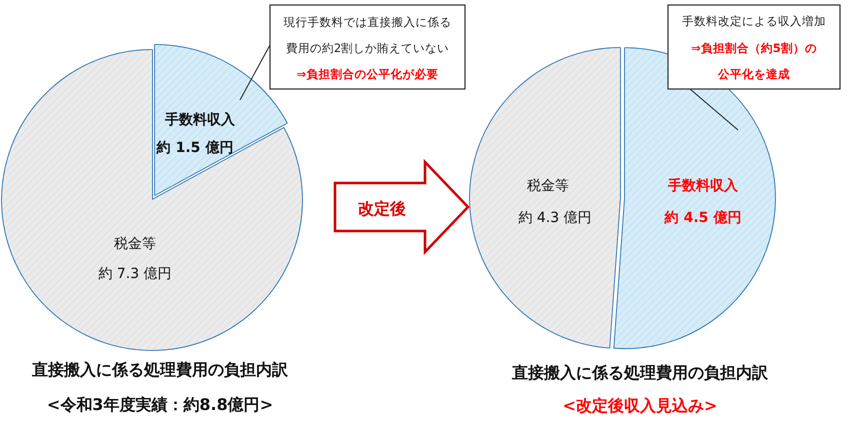 This screenshot has width=849, height=423. Describe the element at coordinates (135, 274) in the screenshot. I see `data-label: 約 7.3 億円` at that location.